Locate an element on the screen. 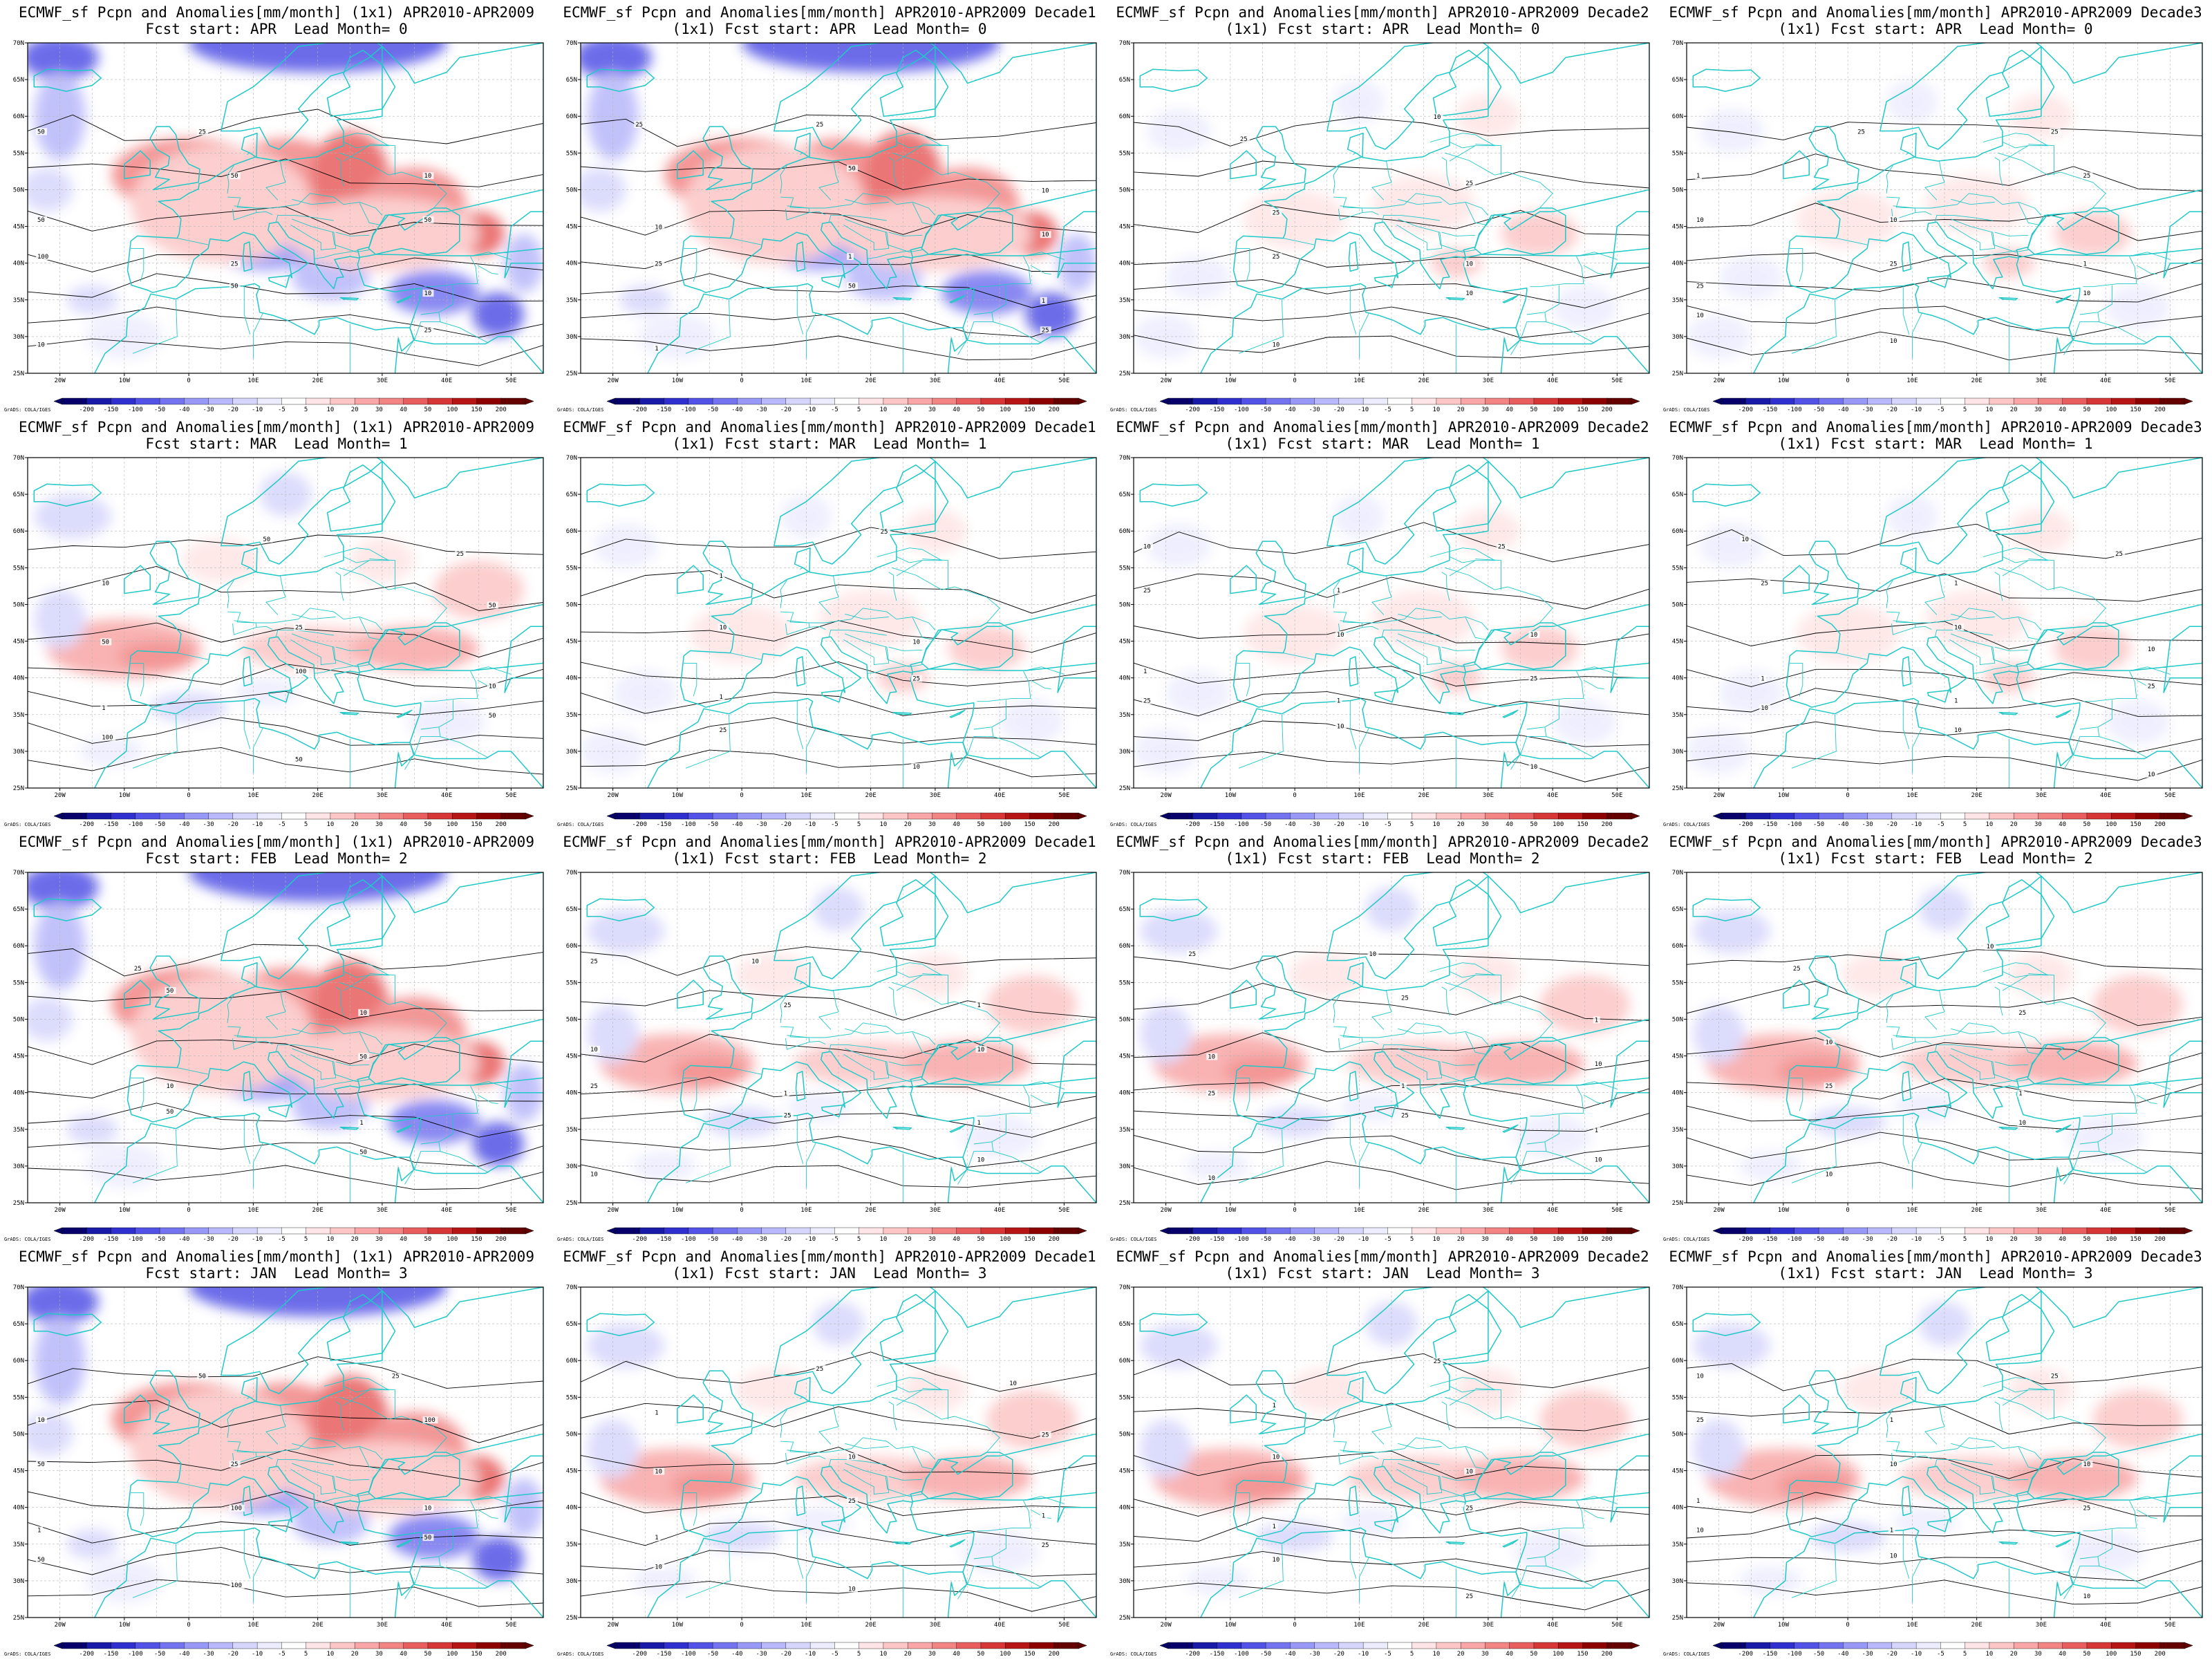 The height and width of the screenshot is (1659, 2212). lat-tick-label: 70N is located at coordinates (1677, 873).